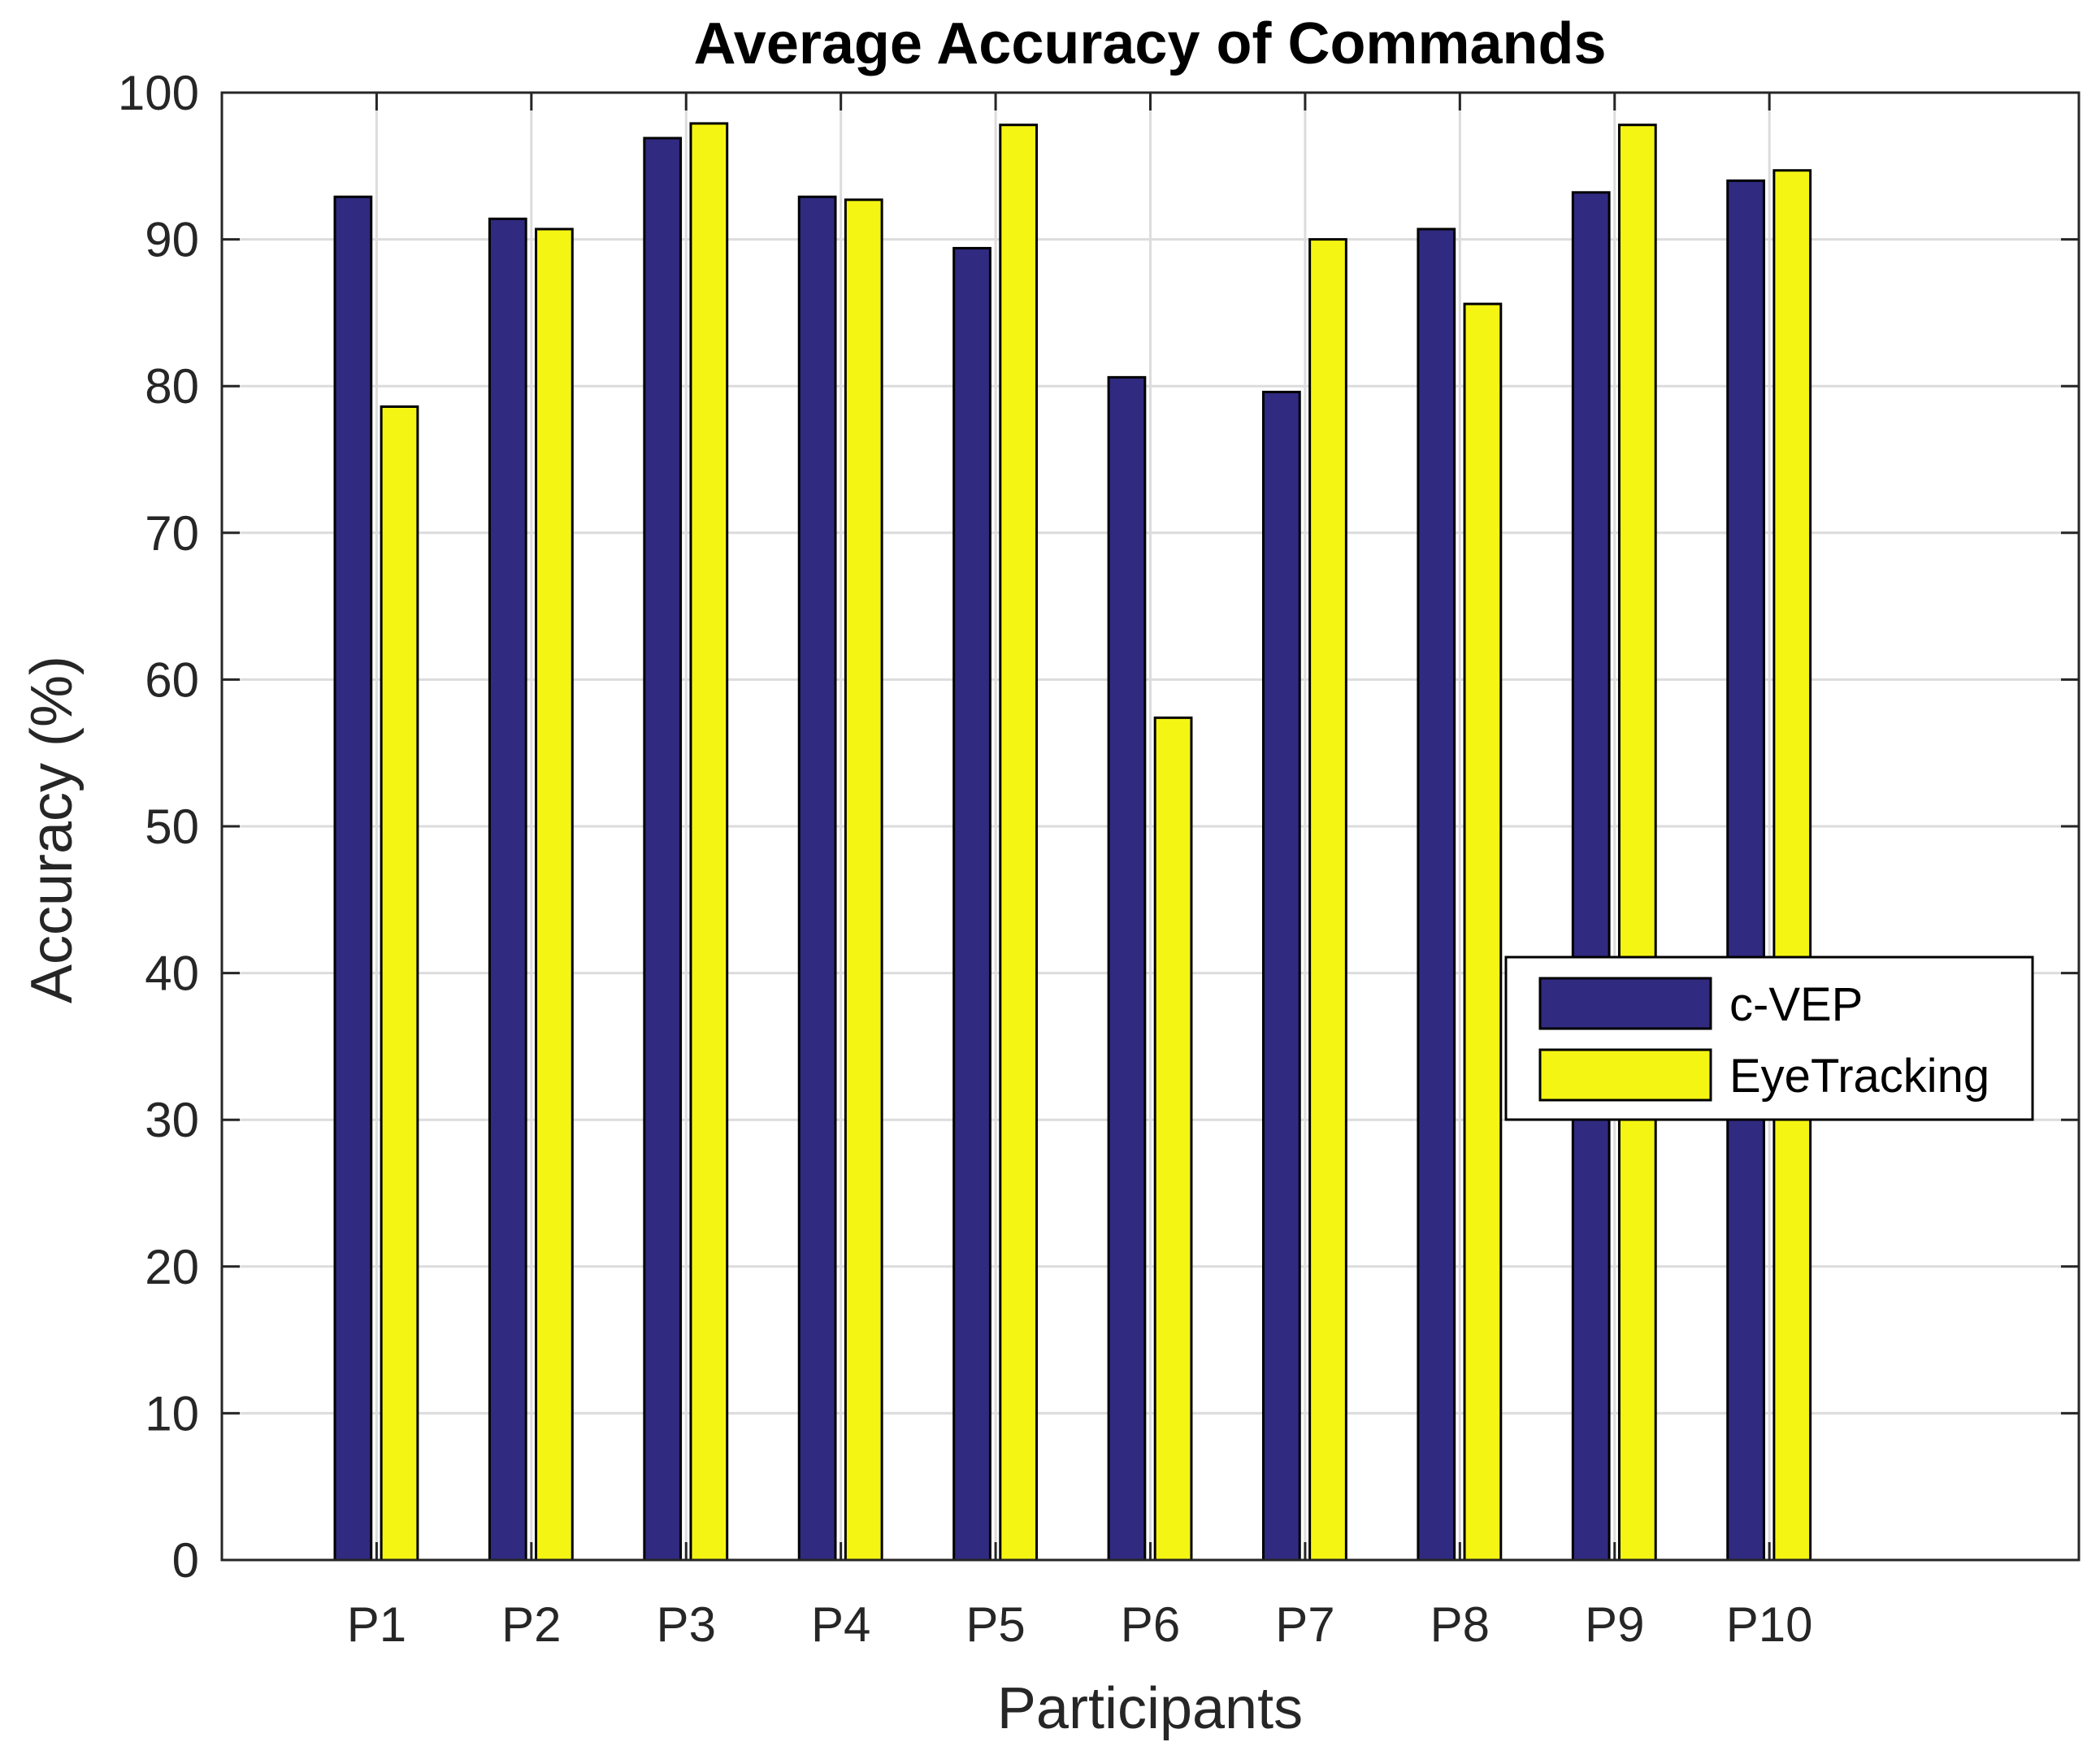 This screenshot has height=1755, width=2100. What do you see at coordinates (840, 1624) in the screenshot?
I see `x-tick-label: P4` at bounding box center [840, 1624].